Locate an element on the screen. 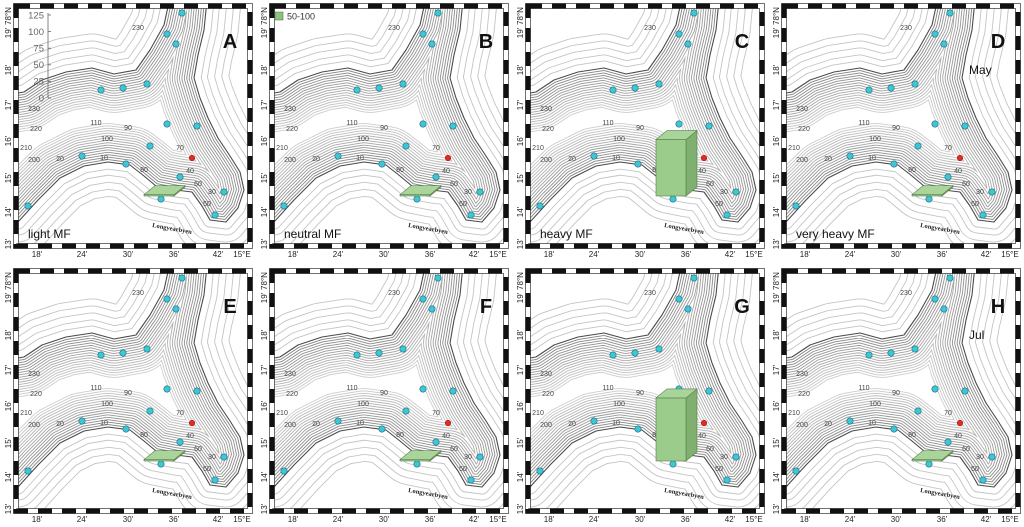 The image size is (1024, 527). panel-letter: C is located at coordinates (742, 42).